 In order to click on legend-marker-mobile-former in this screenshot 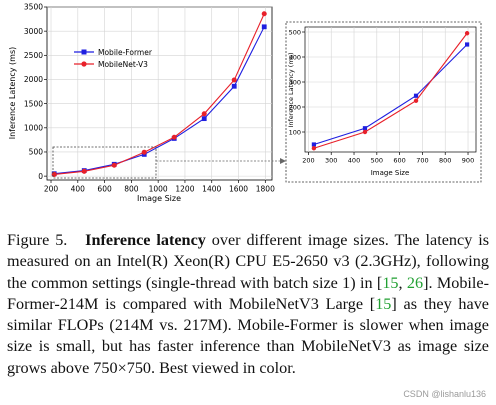, I will do `click(84, 52)`.